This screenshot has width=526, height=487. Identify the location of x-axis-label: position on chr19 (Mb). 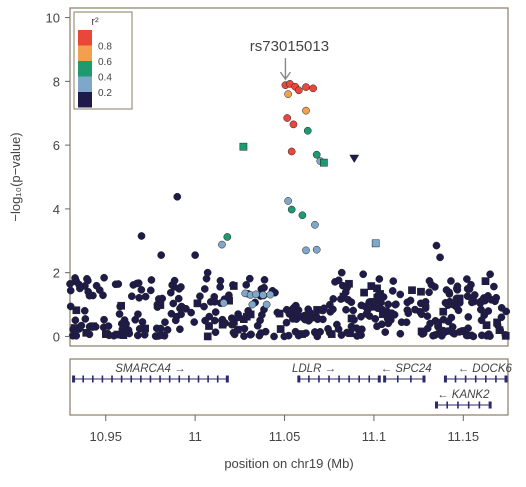
(288, 463).